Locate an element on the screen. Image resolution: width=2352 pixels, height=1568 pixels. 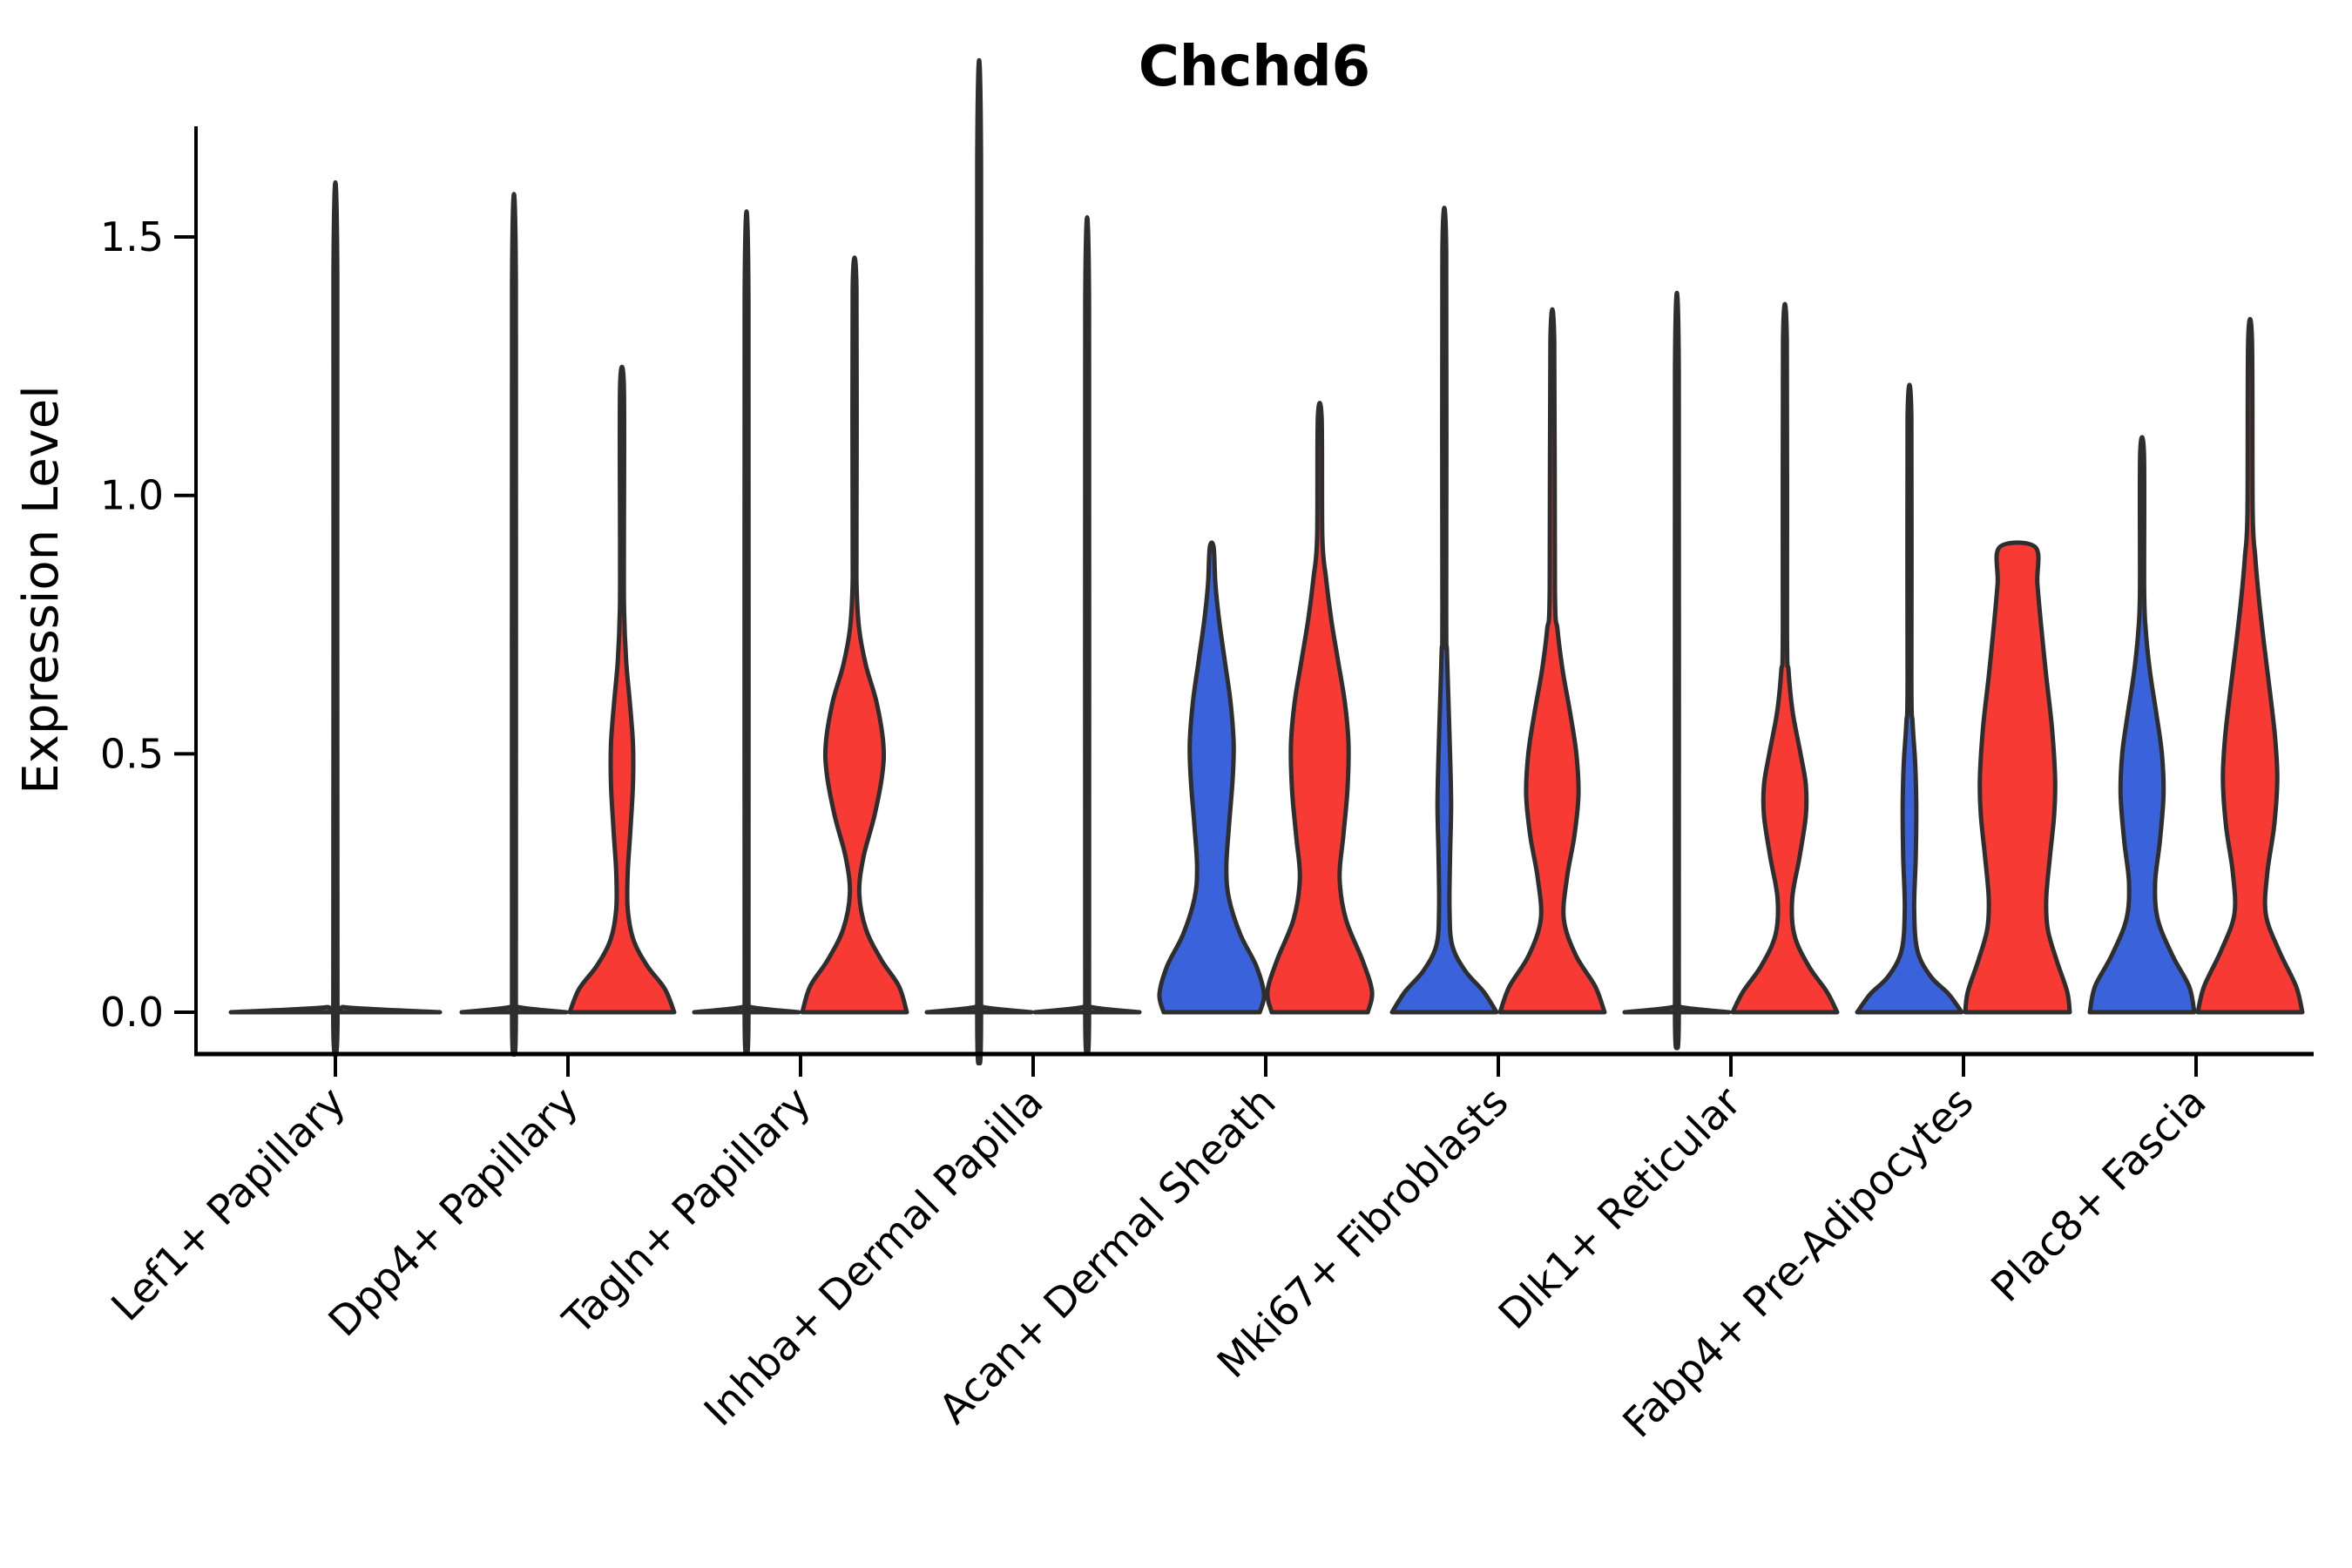
violin-dpp4-papillary-red is located at coordinates (622, 689).